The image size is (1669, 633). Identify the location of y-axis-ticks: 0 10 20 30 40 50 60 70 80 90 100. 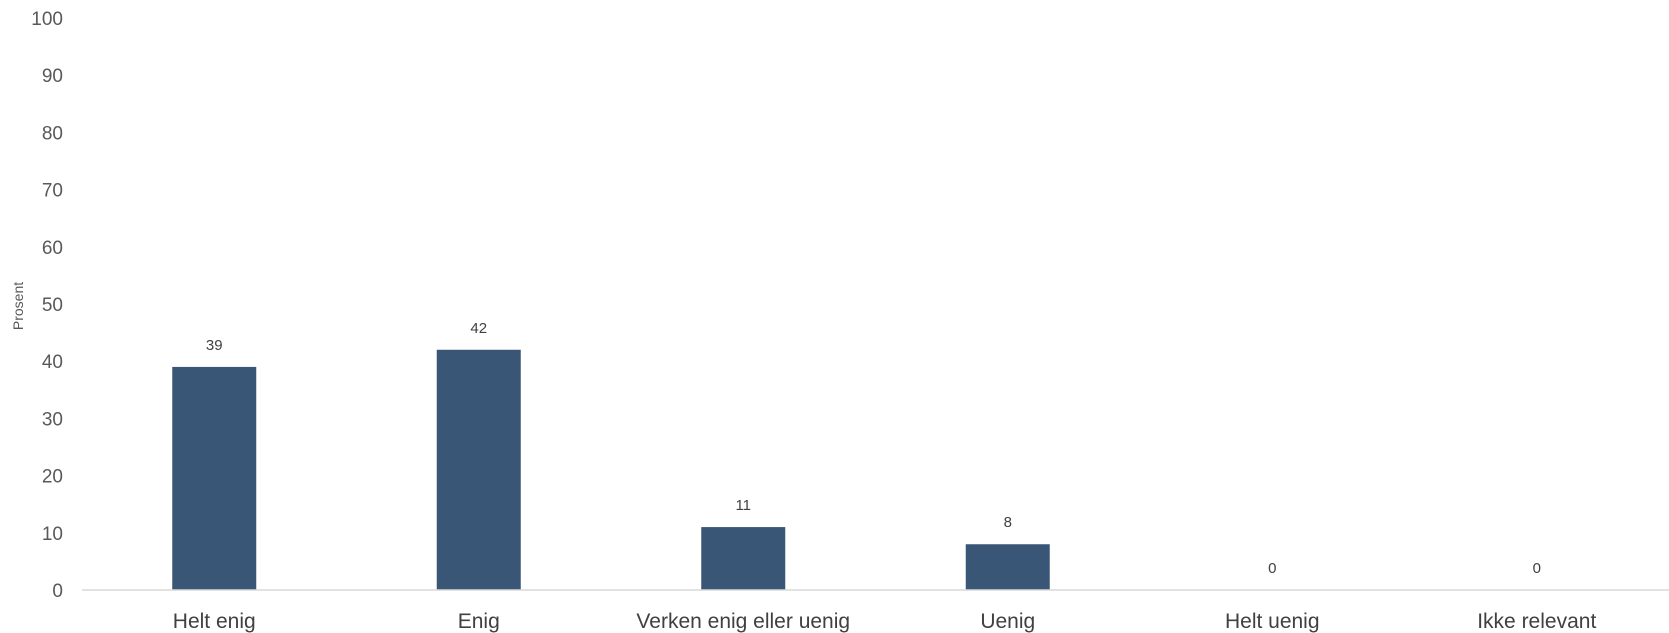
(47, 305).